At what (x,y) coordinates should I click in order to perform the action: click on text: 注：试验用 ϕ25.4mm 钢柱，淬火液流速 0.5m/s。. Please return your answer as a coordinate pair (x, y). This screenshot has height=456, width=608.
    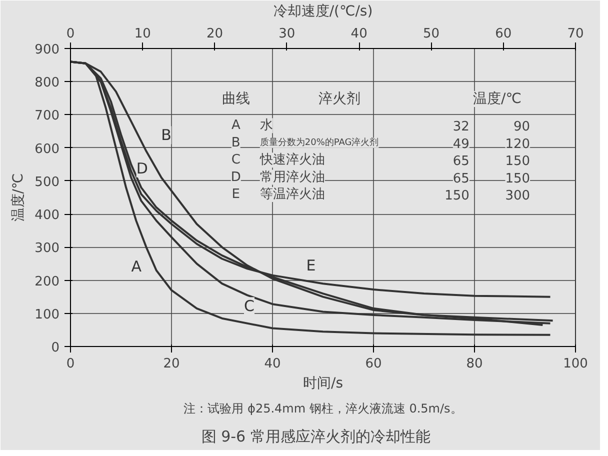
    Looking at the image, I should click on (323, 409).